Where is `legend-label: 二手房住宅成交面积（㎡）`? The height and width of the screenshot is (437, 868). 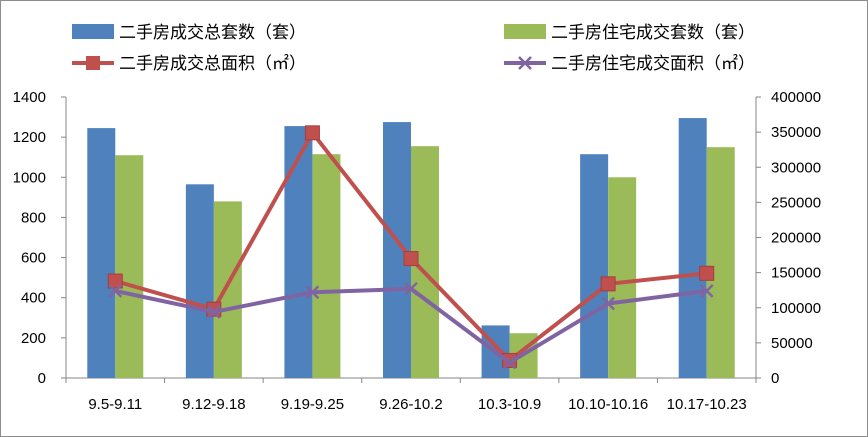 legend-label: 二手房住宅成交面积（㎡） is located at coordinates (653, 64).